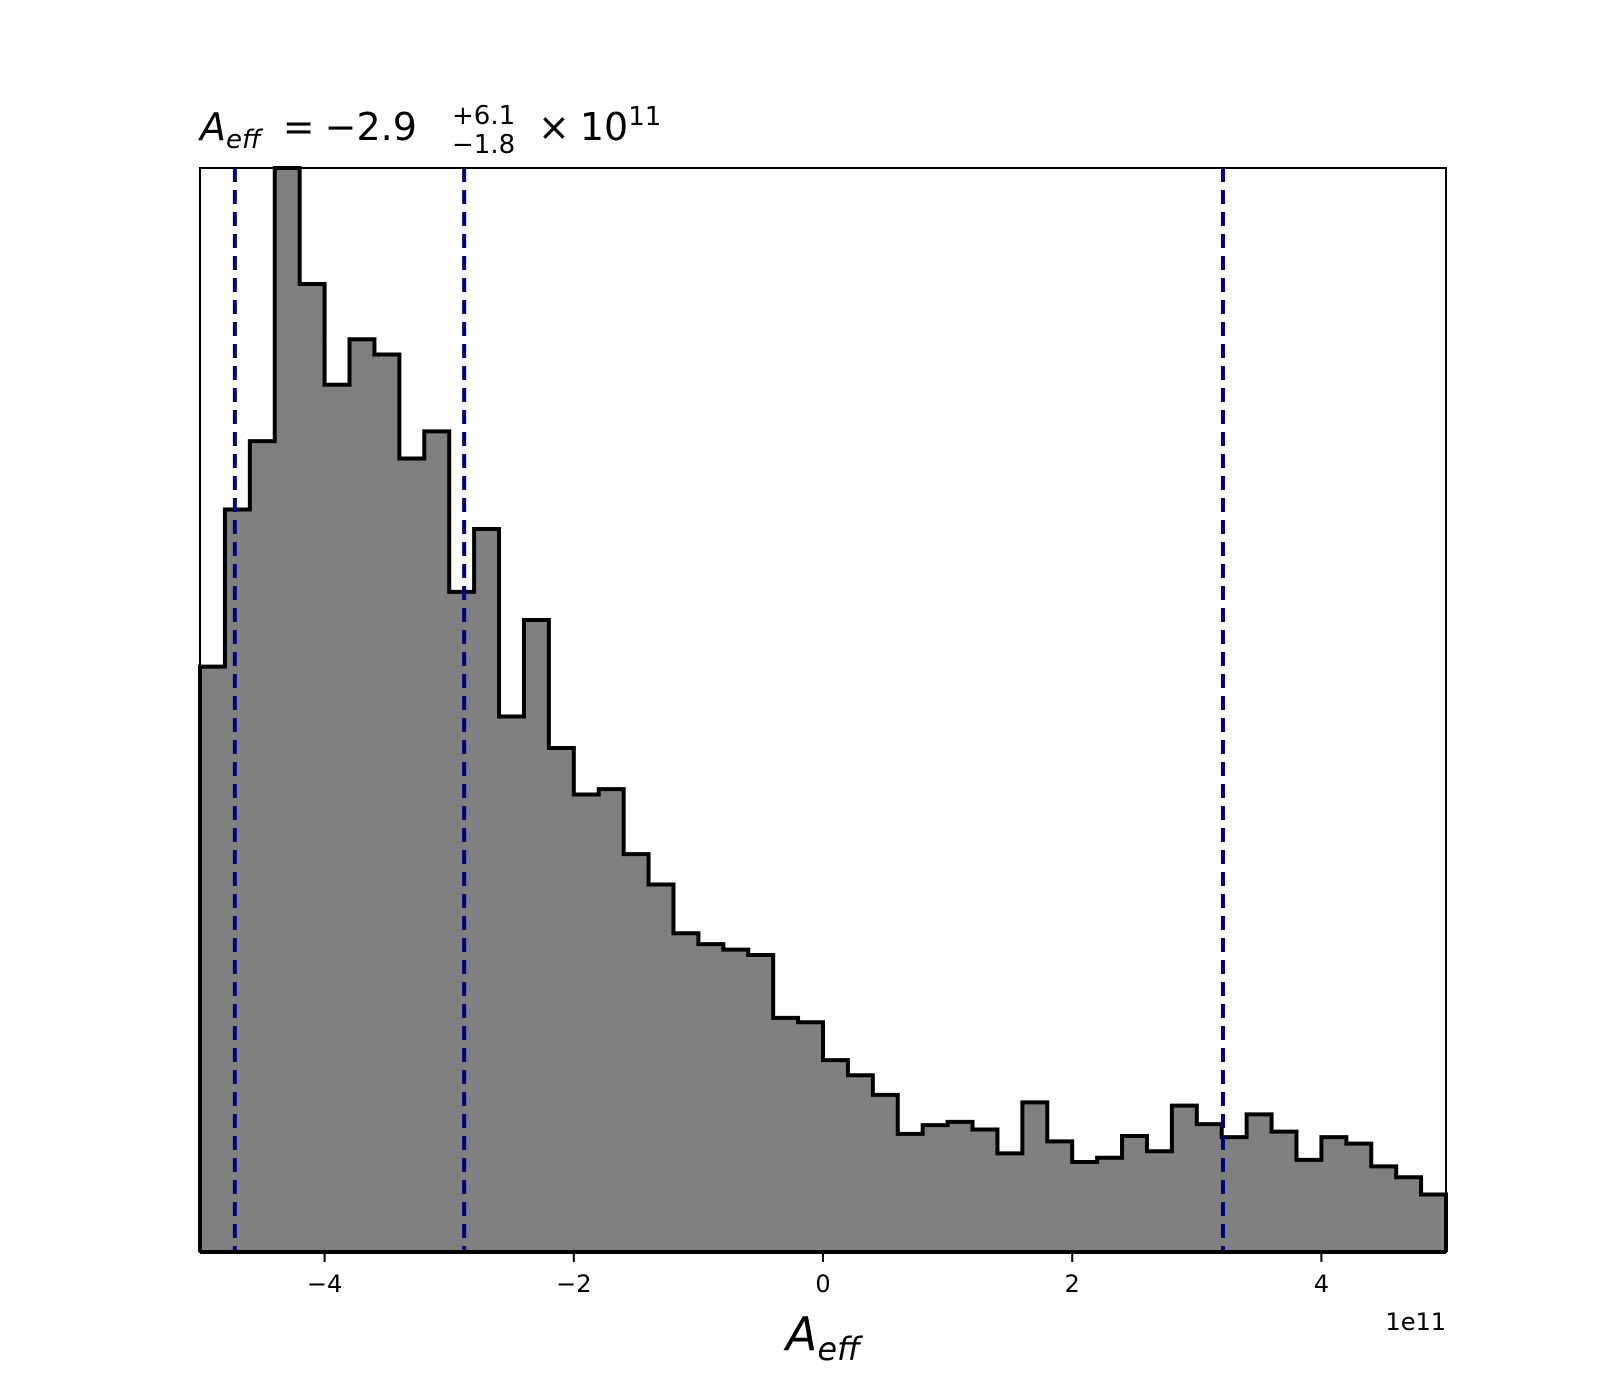 The height and width of the screenshot is (1400, 1600). What do you see at coordinates (1415, 1322) in the screenshot?
I see `x-offset-label: 1e11` at bounding box center [1415, 1322].